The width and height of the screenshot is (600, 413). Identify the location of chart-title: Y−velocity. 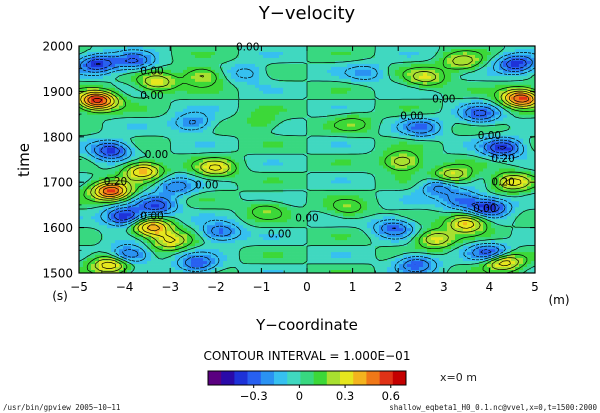
(307, 13).